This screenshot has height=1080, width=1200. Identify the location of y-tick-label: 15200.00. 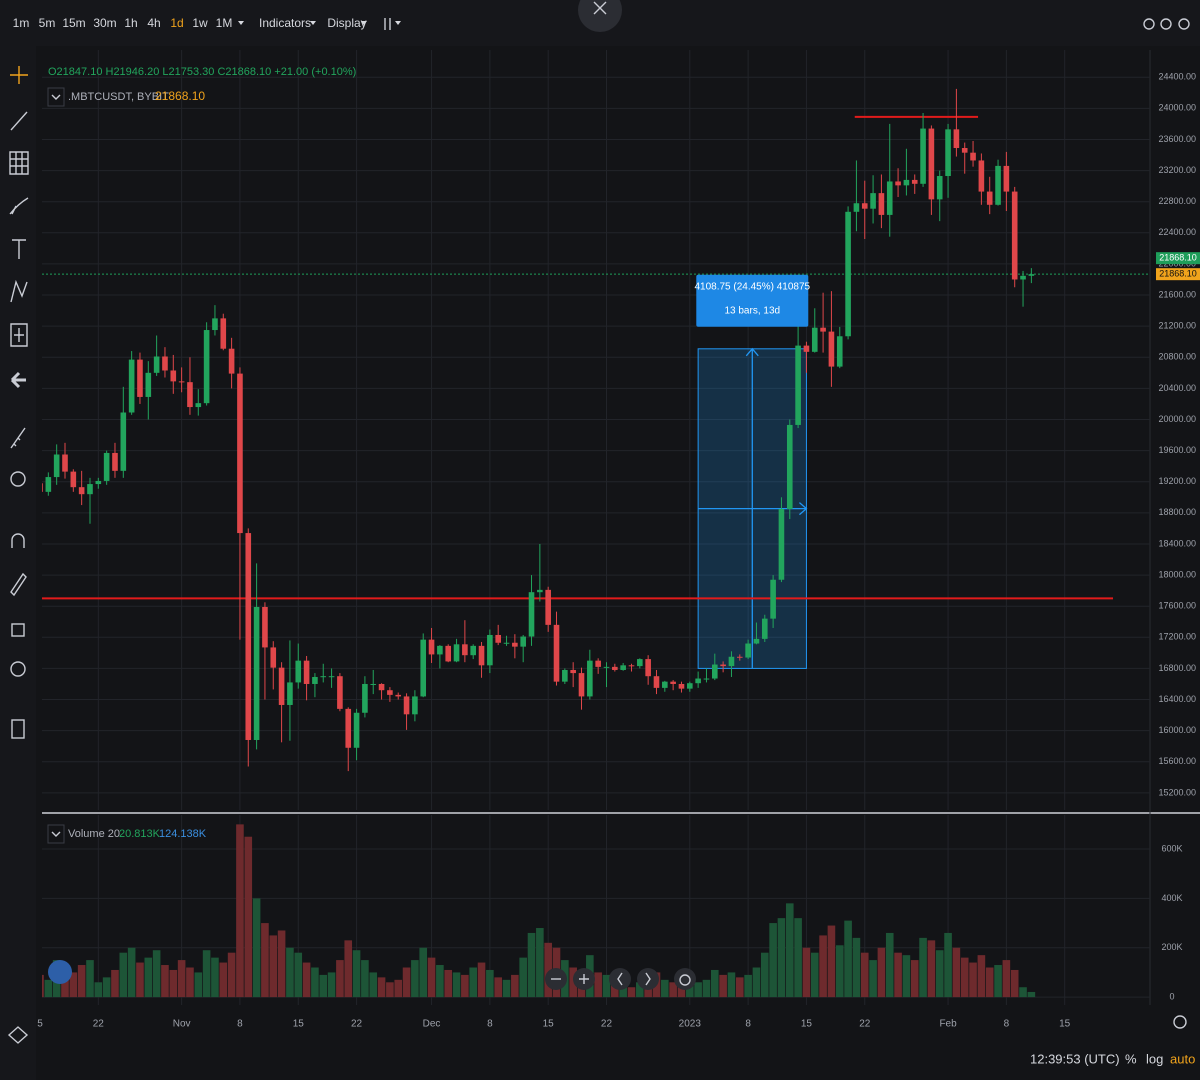
(1177, 792).